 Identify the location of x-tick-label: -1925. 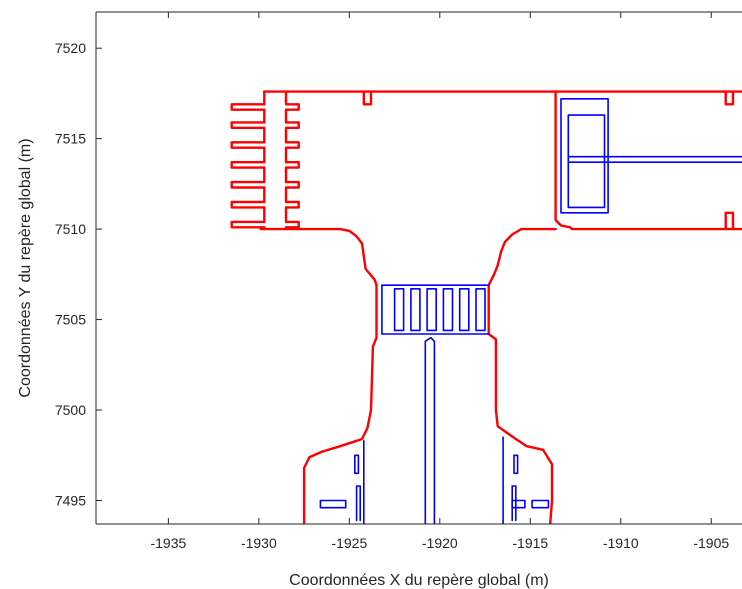
(349, 543).